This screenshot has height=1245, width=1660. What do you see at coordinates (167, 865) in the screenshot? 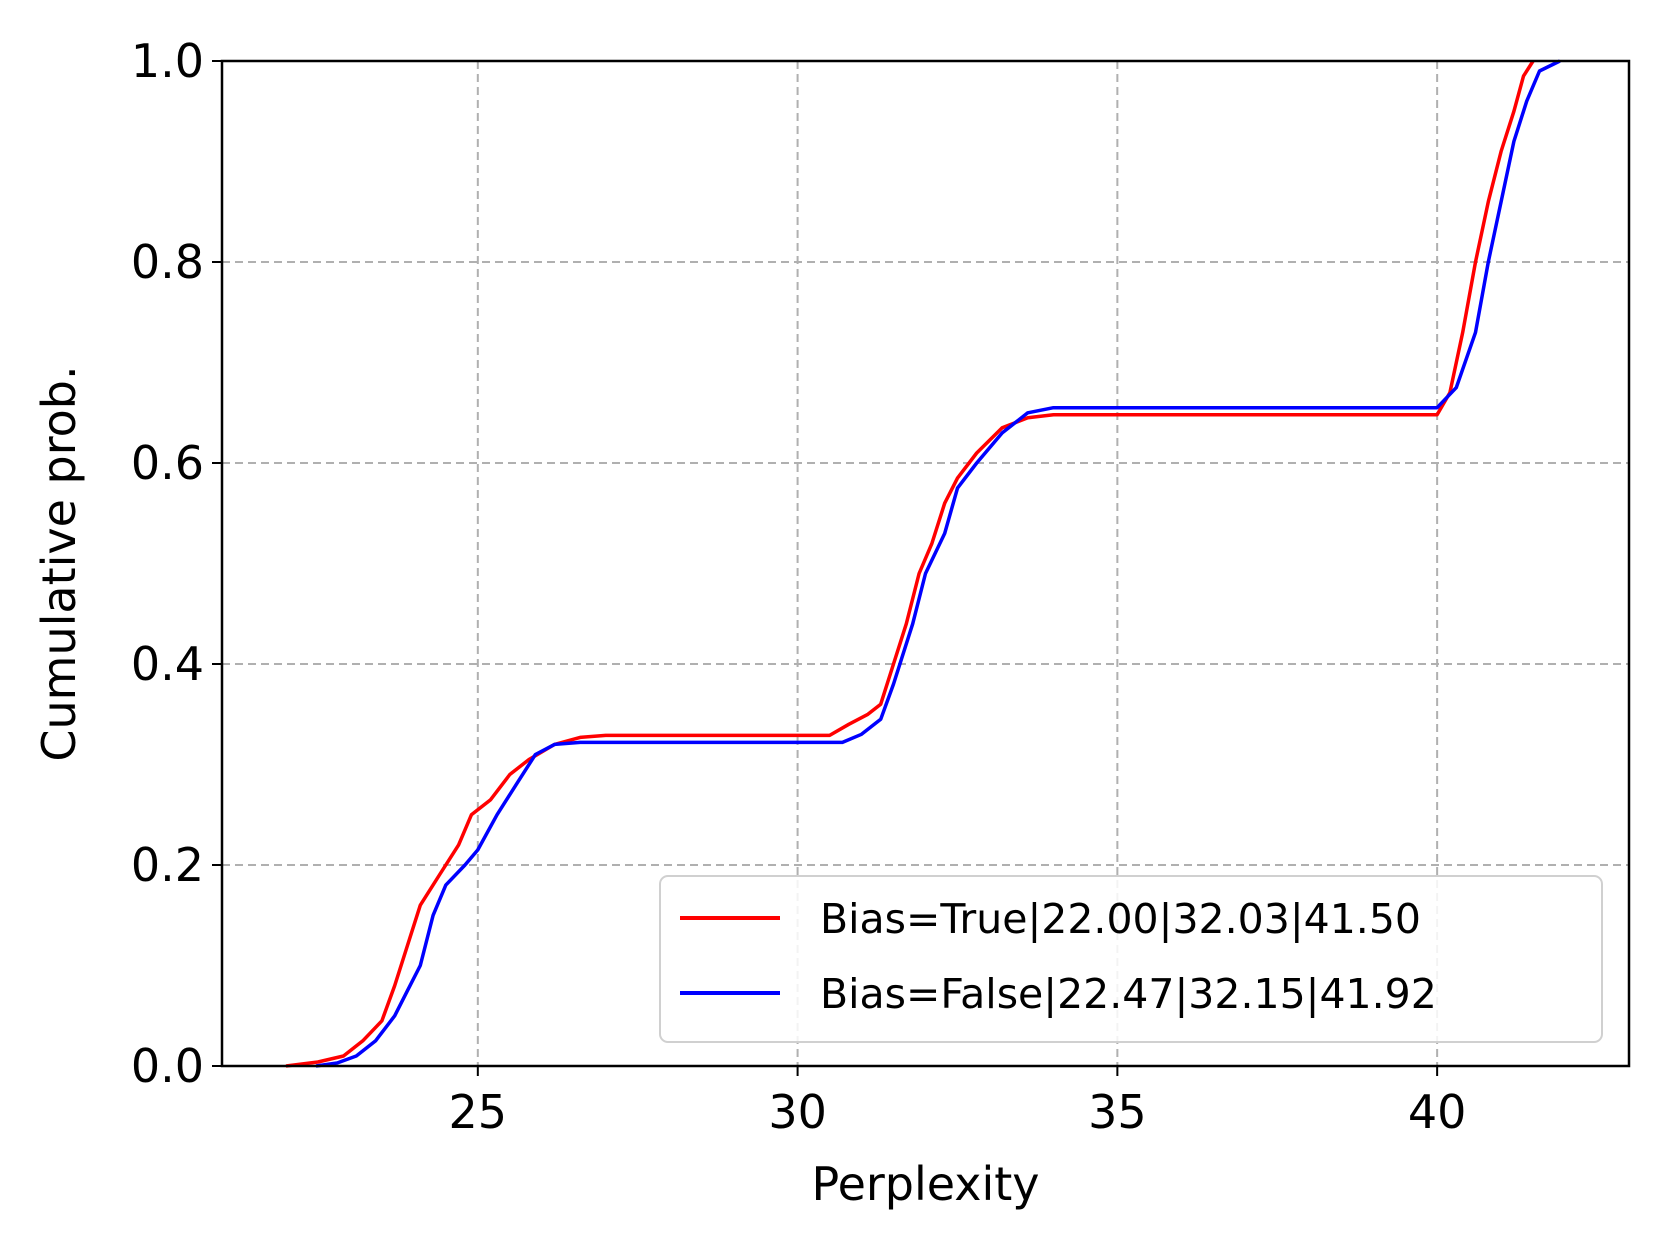
I see `y-tick-label: 0.2` at bounding box center [167, 865].